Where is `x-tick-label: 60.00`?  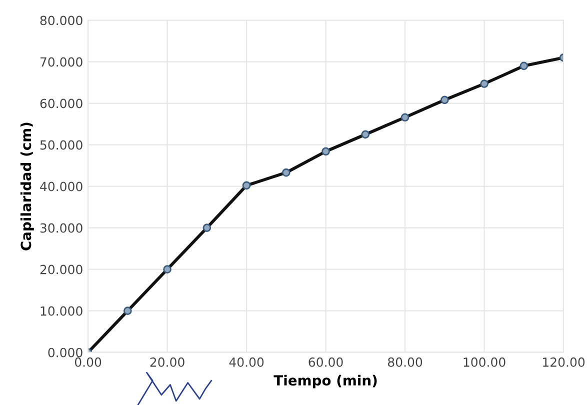
x-tick-label: 60.00 is located at coordinates (325, 362).